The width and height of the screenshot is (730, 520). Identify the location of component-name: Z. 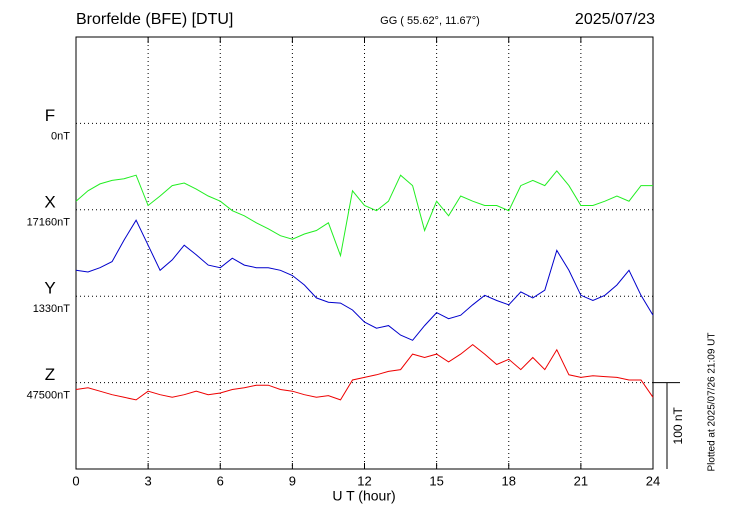
(50, 374).